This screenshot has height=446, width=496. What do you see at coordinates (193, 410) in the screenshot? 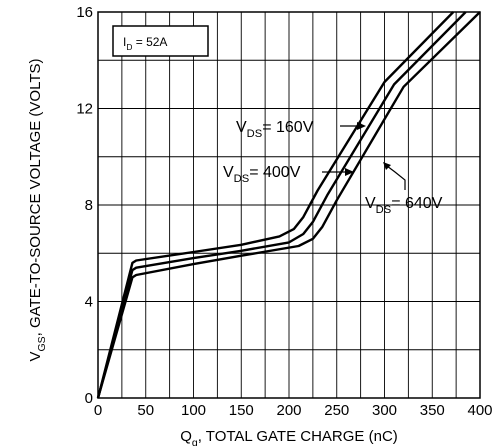
I see `x-tick-label: 100` at bounding box center [193, 410].